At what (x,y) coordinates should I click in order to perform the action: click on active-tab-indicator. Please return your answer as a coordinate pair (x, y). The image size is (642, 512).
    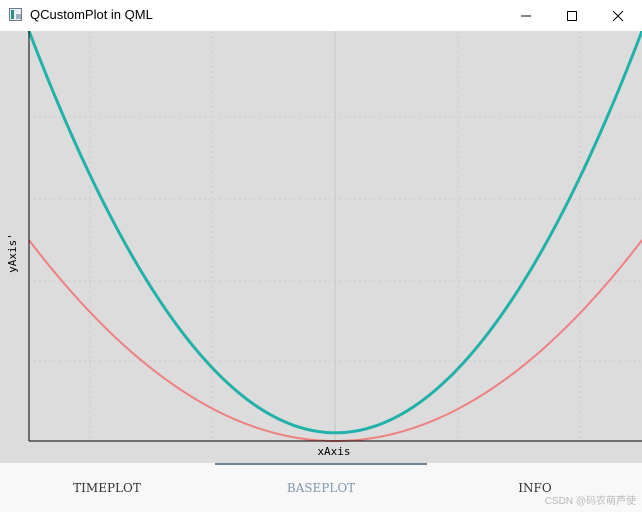
    Looking at the image, I should click on (321, 464).